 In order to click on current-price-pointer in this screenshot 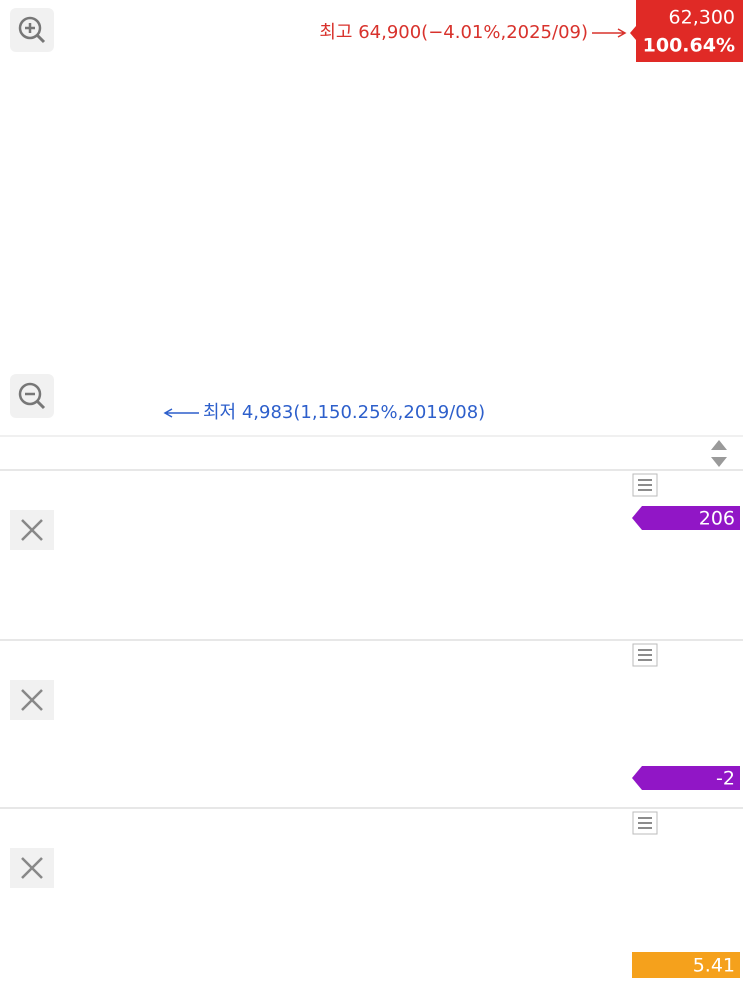, I will do `click(633, 33)`.